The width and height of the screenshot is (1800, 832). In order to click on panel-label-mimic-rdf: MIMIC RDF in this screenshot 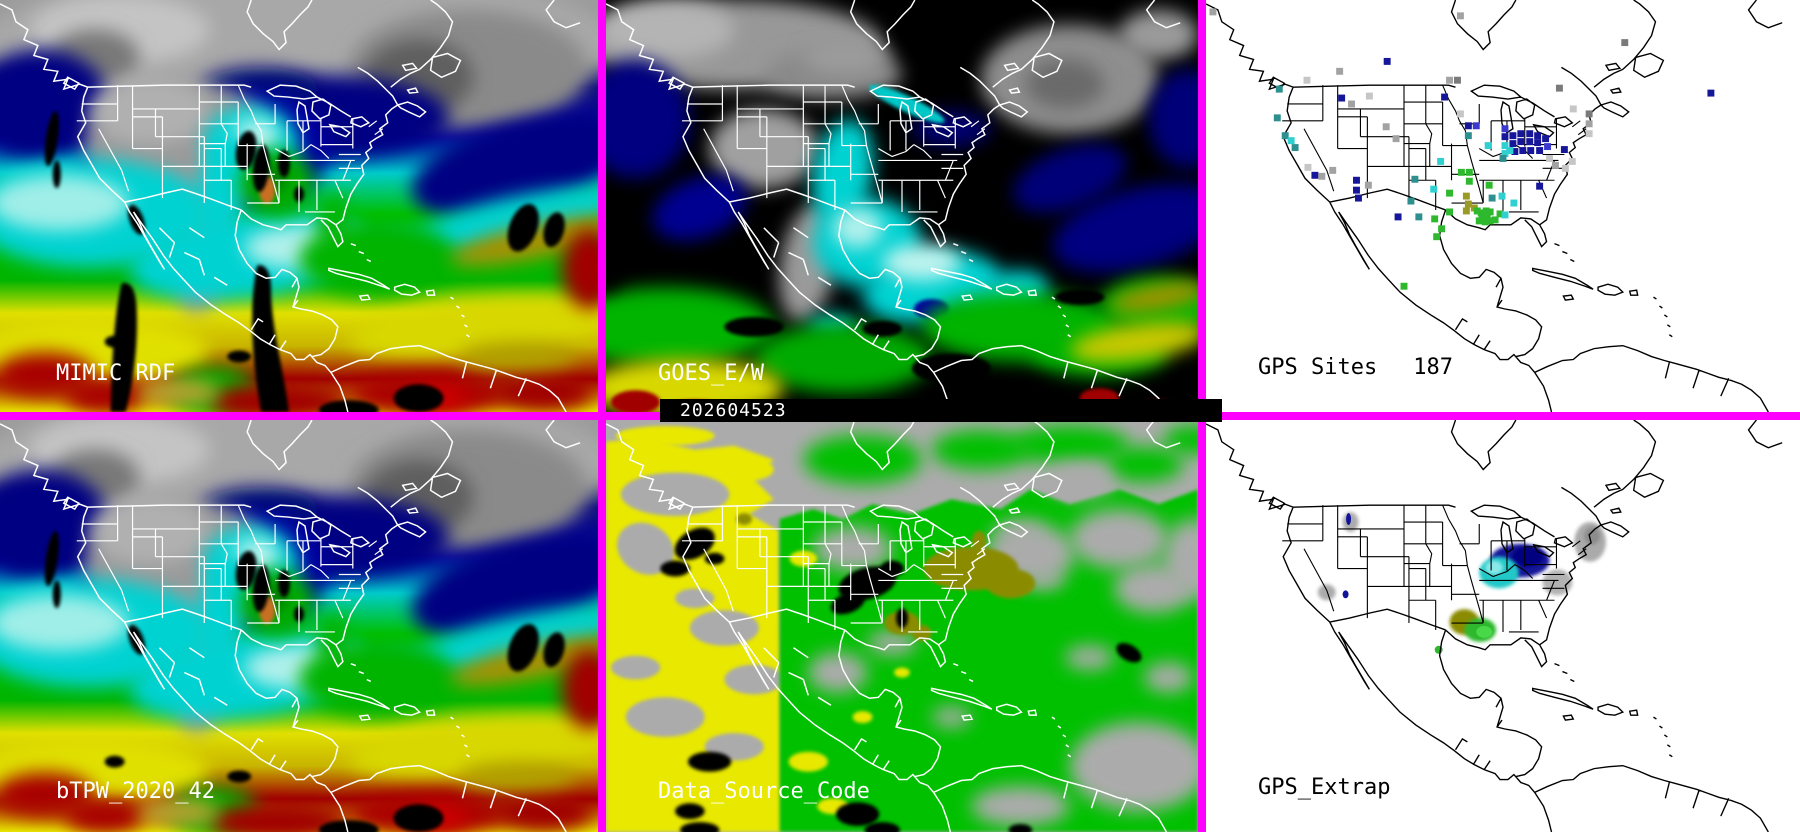, I will do `click(116, 373)`.